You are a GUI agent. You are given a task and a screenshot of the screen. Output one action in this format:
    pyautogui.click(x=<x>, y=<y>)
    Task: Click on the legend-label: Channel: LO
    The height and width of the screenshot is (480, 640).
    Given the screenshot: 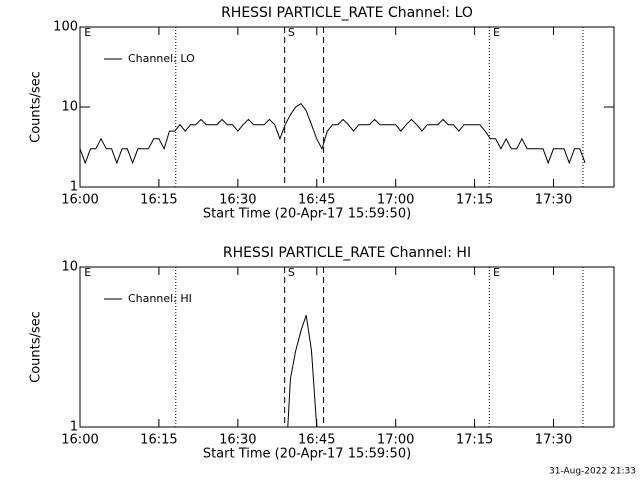 What is the action you would take?
    pyautogui.click(x=161, y=58)
    